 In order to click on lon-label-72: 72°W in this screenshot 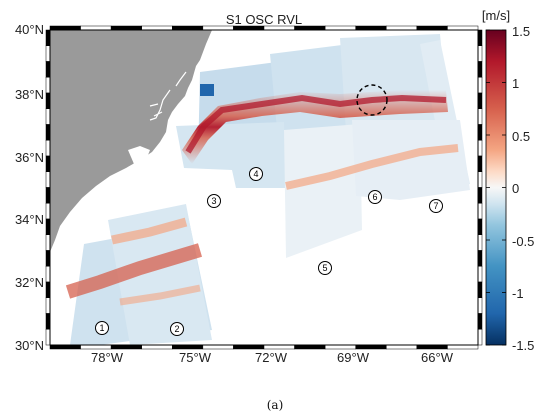, I will do `click(271, 357)`.